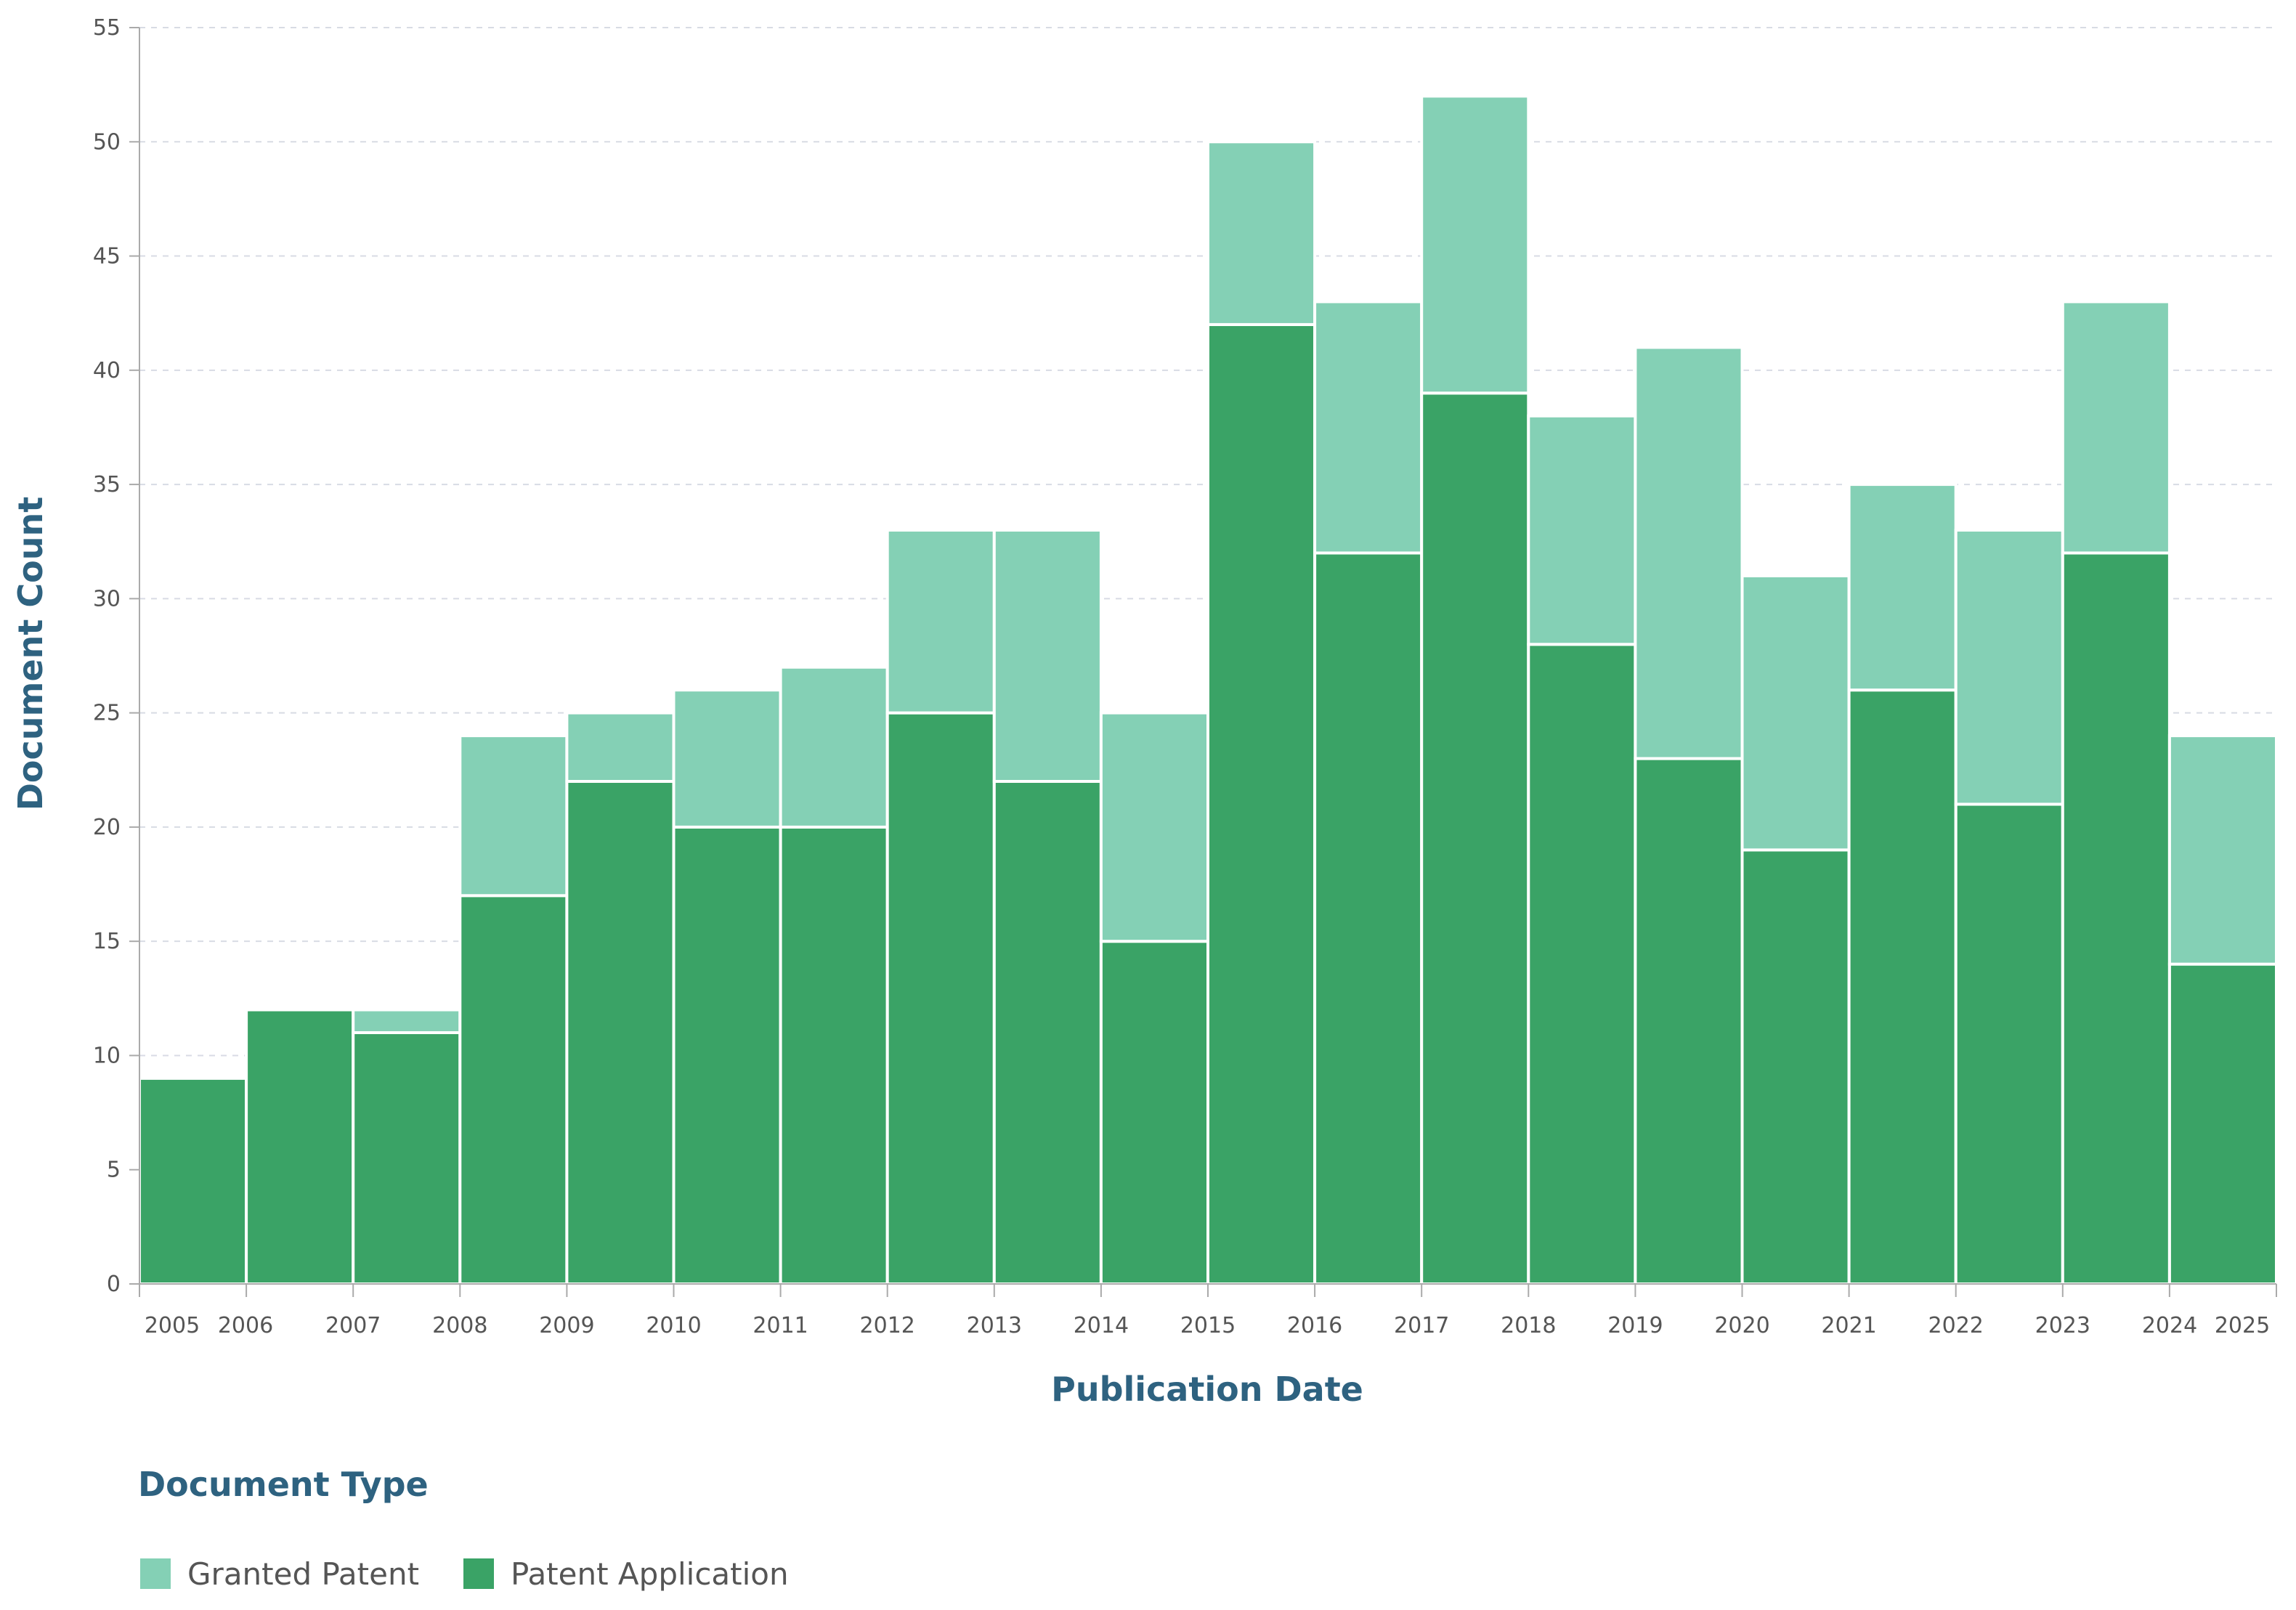 The height and width of the screenshot is (1610, 2296). What do you see at coordinates (1422, 1325) in the screenshot?
I see `x-tick-label: 2017` at bounding box center [1422, 1325].